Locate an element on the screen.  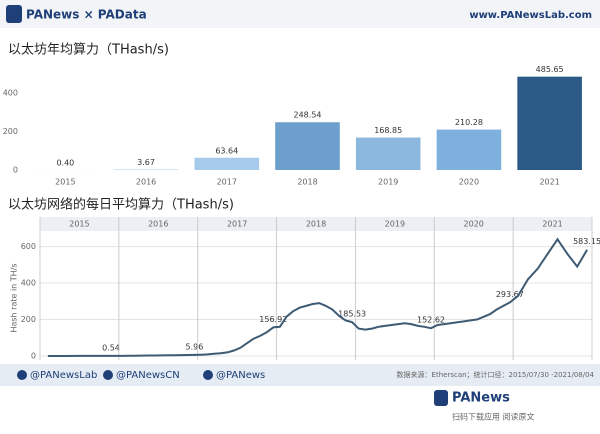
chart-title: 以太坊网络的每日平均算力（THash/s) is located at coordinates (121, 205).